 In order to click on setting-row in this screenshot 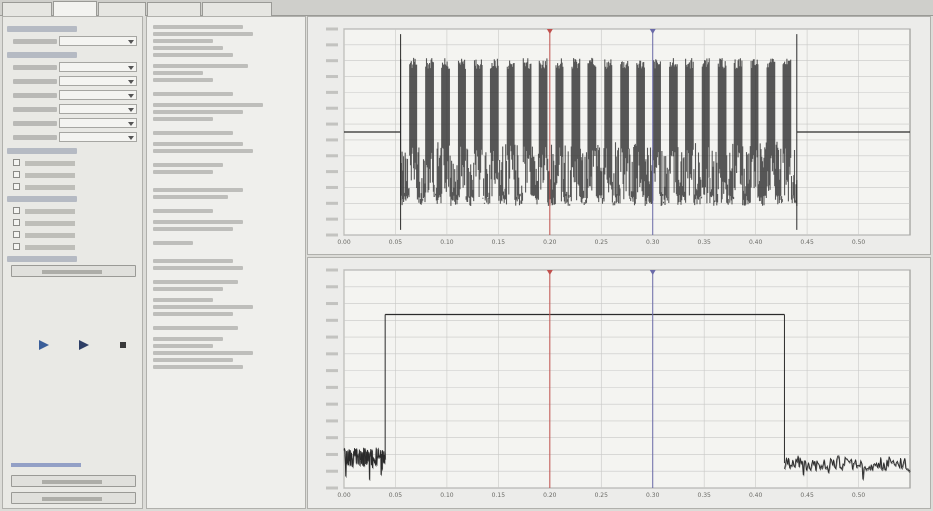, I will do `click(72, 123)`.